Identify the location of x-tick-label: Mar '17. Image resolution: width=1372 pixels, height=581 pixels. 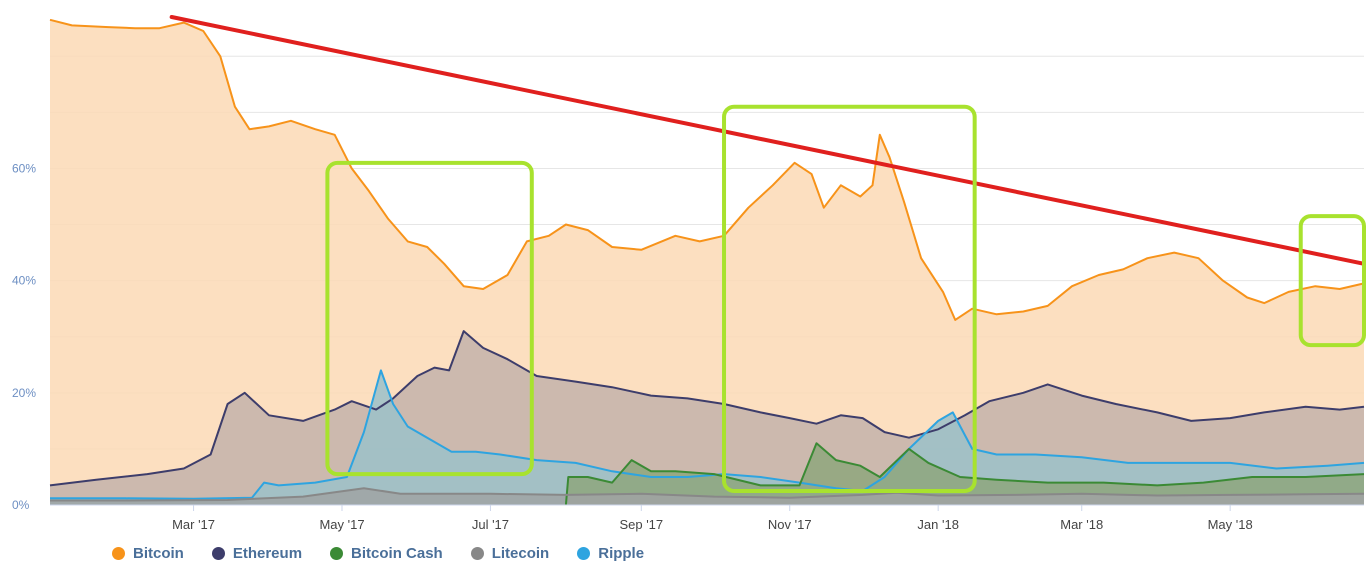
(193, 524).